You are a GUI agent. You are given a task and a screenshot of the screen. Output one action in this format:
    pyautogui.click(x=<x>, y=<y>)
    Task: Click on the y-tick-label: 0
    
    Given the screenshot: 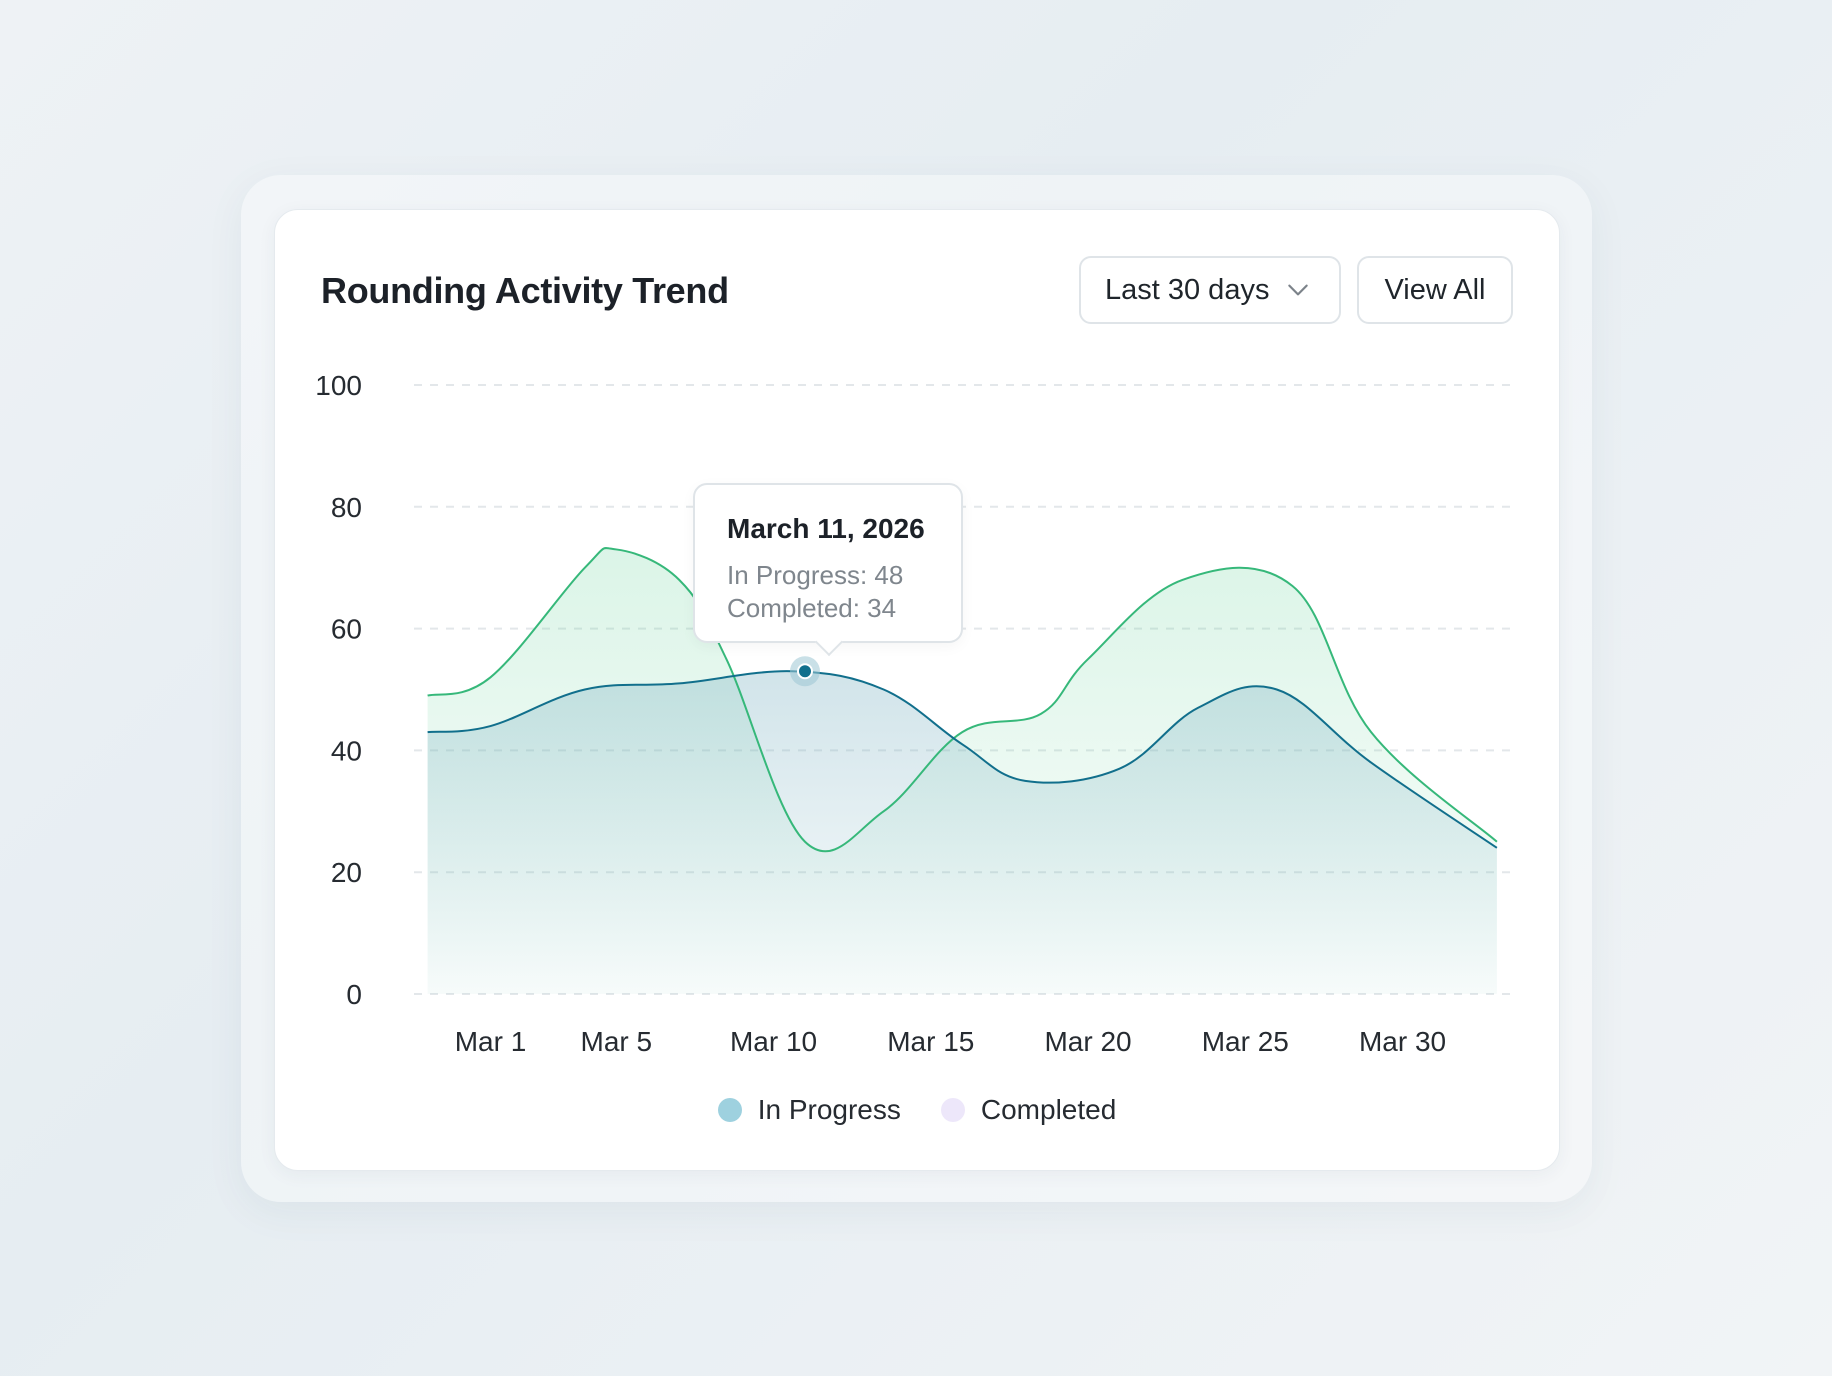 What is the action you would take?
    pyautogui.click(x=354, y=994)
    